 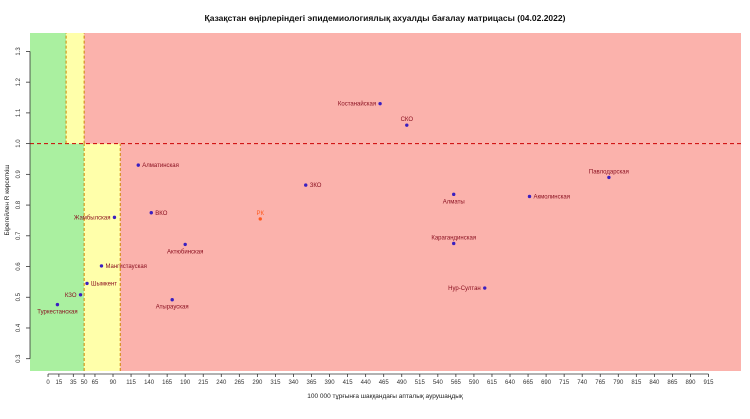 What do you see at coordinates (185, 383) in the screenshot?
I see `x-tick-label: 190` at bounding box center [185, 383].